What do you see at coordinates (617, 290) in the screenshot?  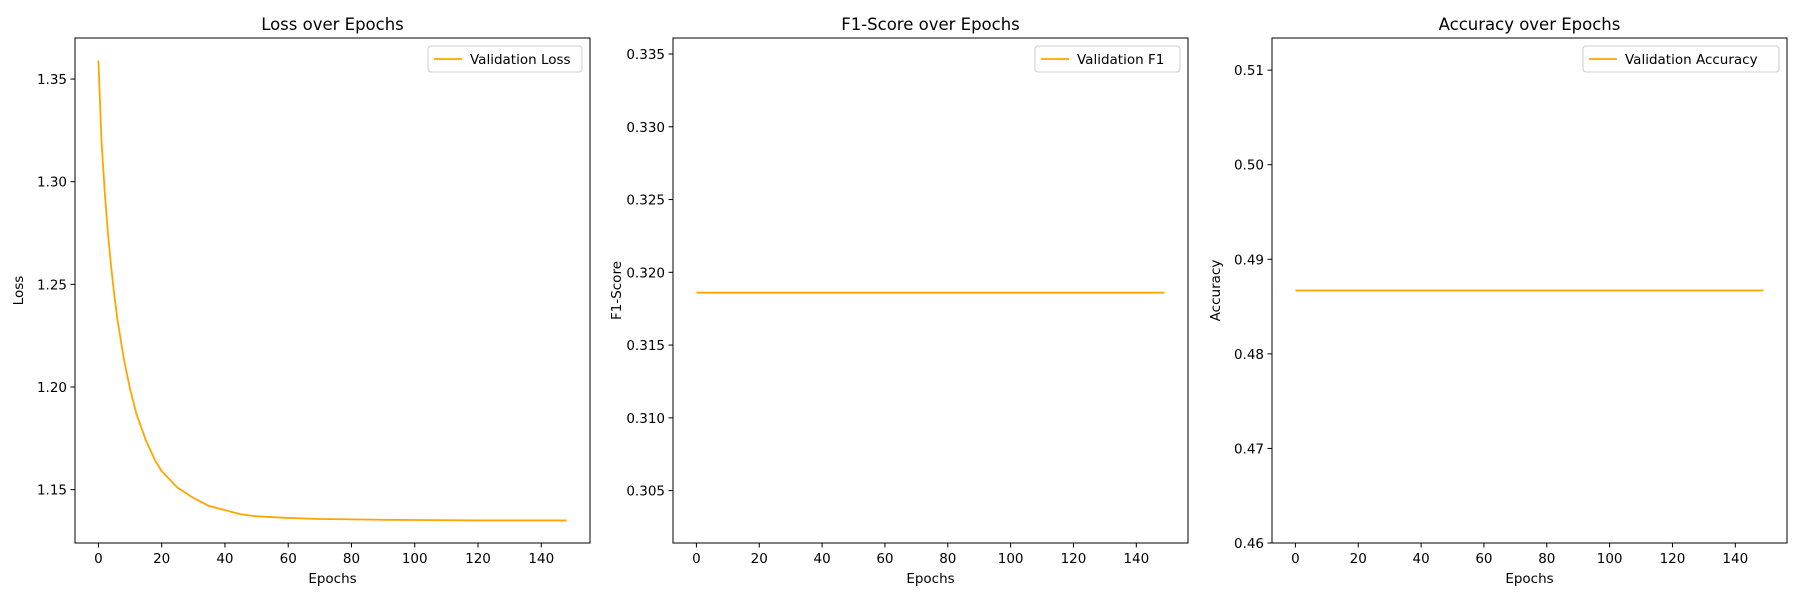 I see `y-axis-label: F1-Score` at bounding box center [617, 290].